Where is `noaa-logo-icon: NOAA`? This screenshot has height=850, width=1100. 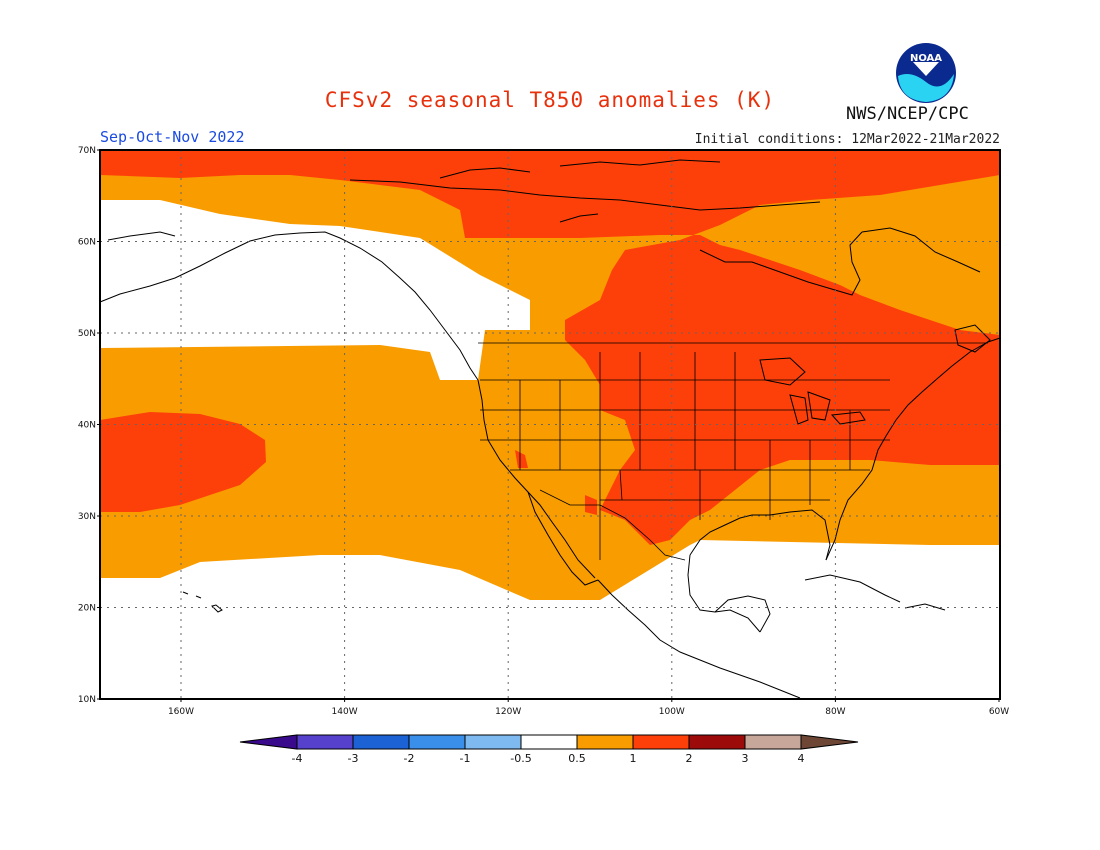
noaa-logo-icon: NOAA is located at coordinates (926, 73).